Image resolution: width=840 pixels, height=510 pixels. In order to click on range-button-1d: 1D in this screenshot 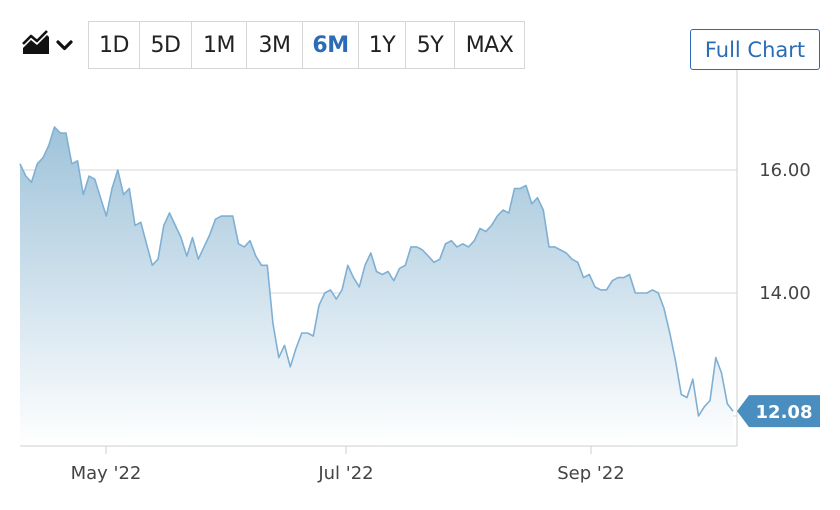, I will do `click(114, 45)`.